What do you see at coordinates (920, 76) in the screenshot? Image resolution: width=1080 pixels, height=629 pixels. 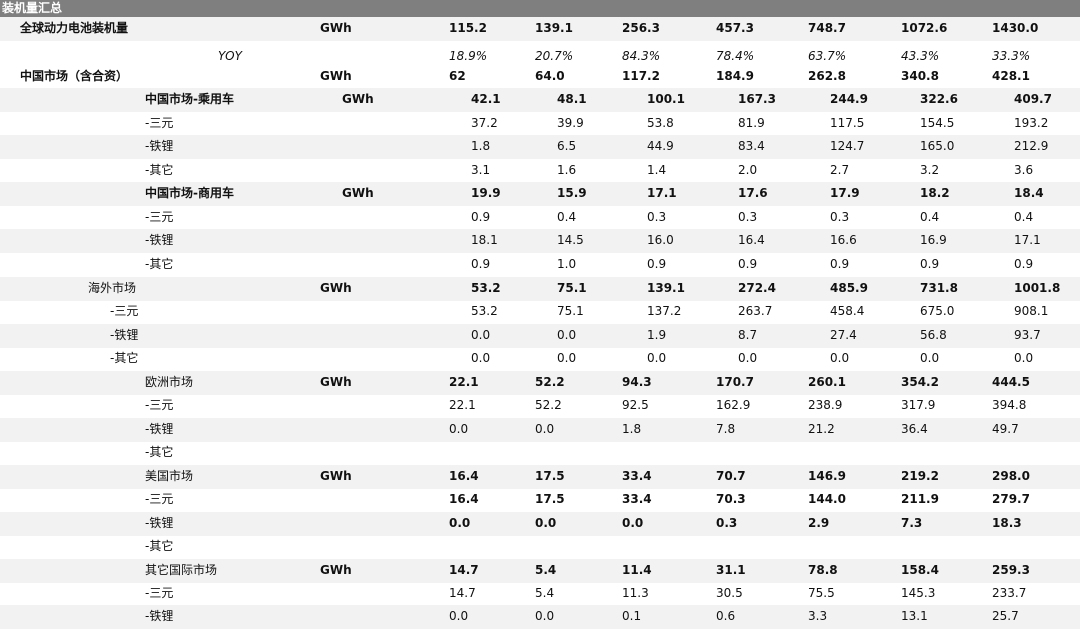 I see `table-cell: 340.8` at bounding box center [920, 76].